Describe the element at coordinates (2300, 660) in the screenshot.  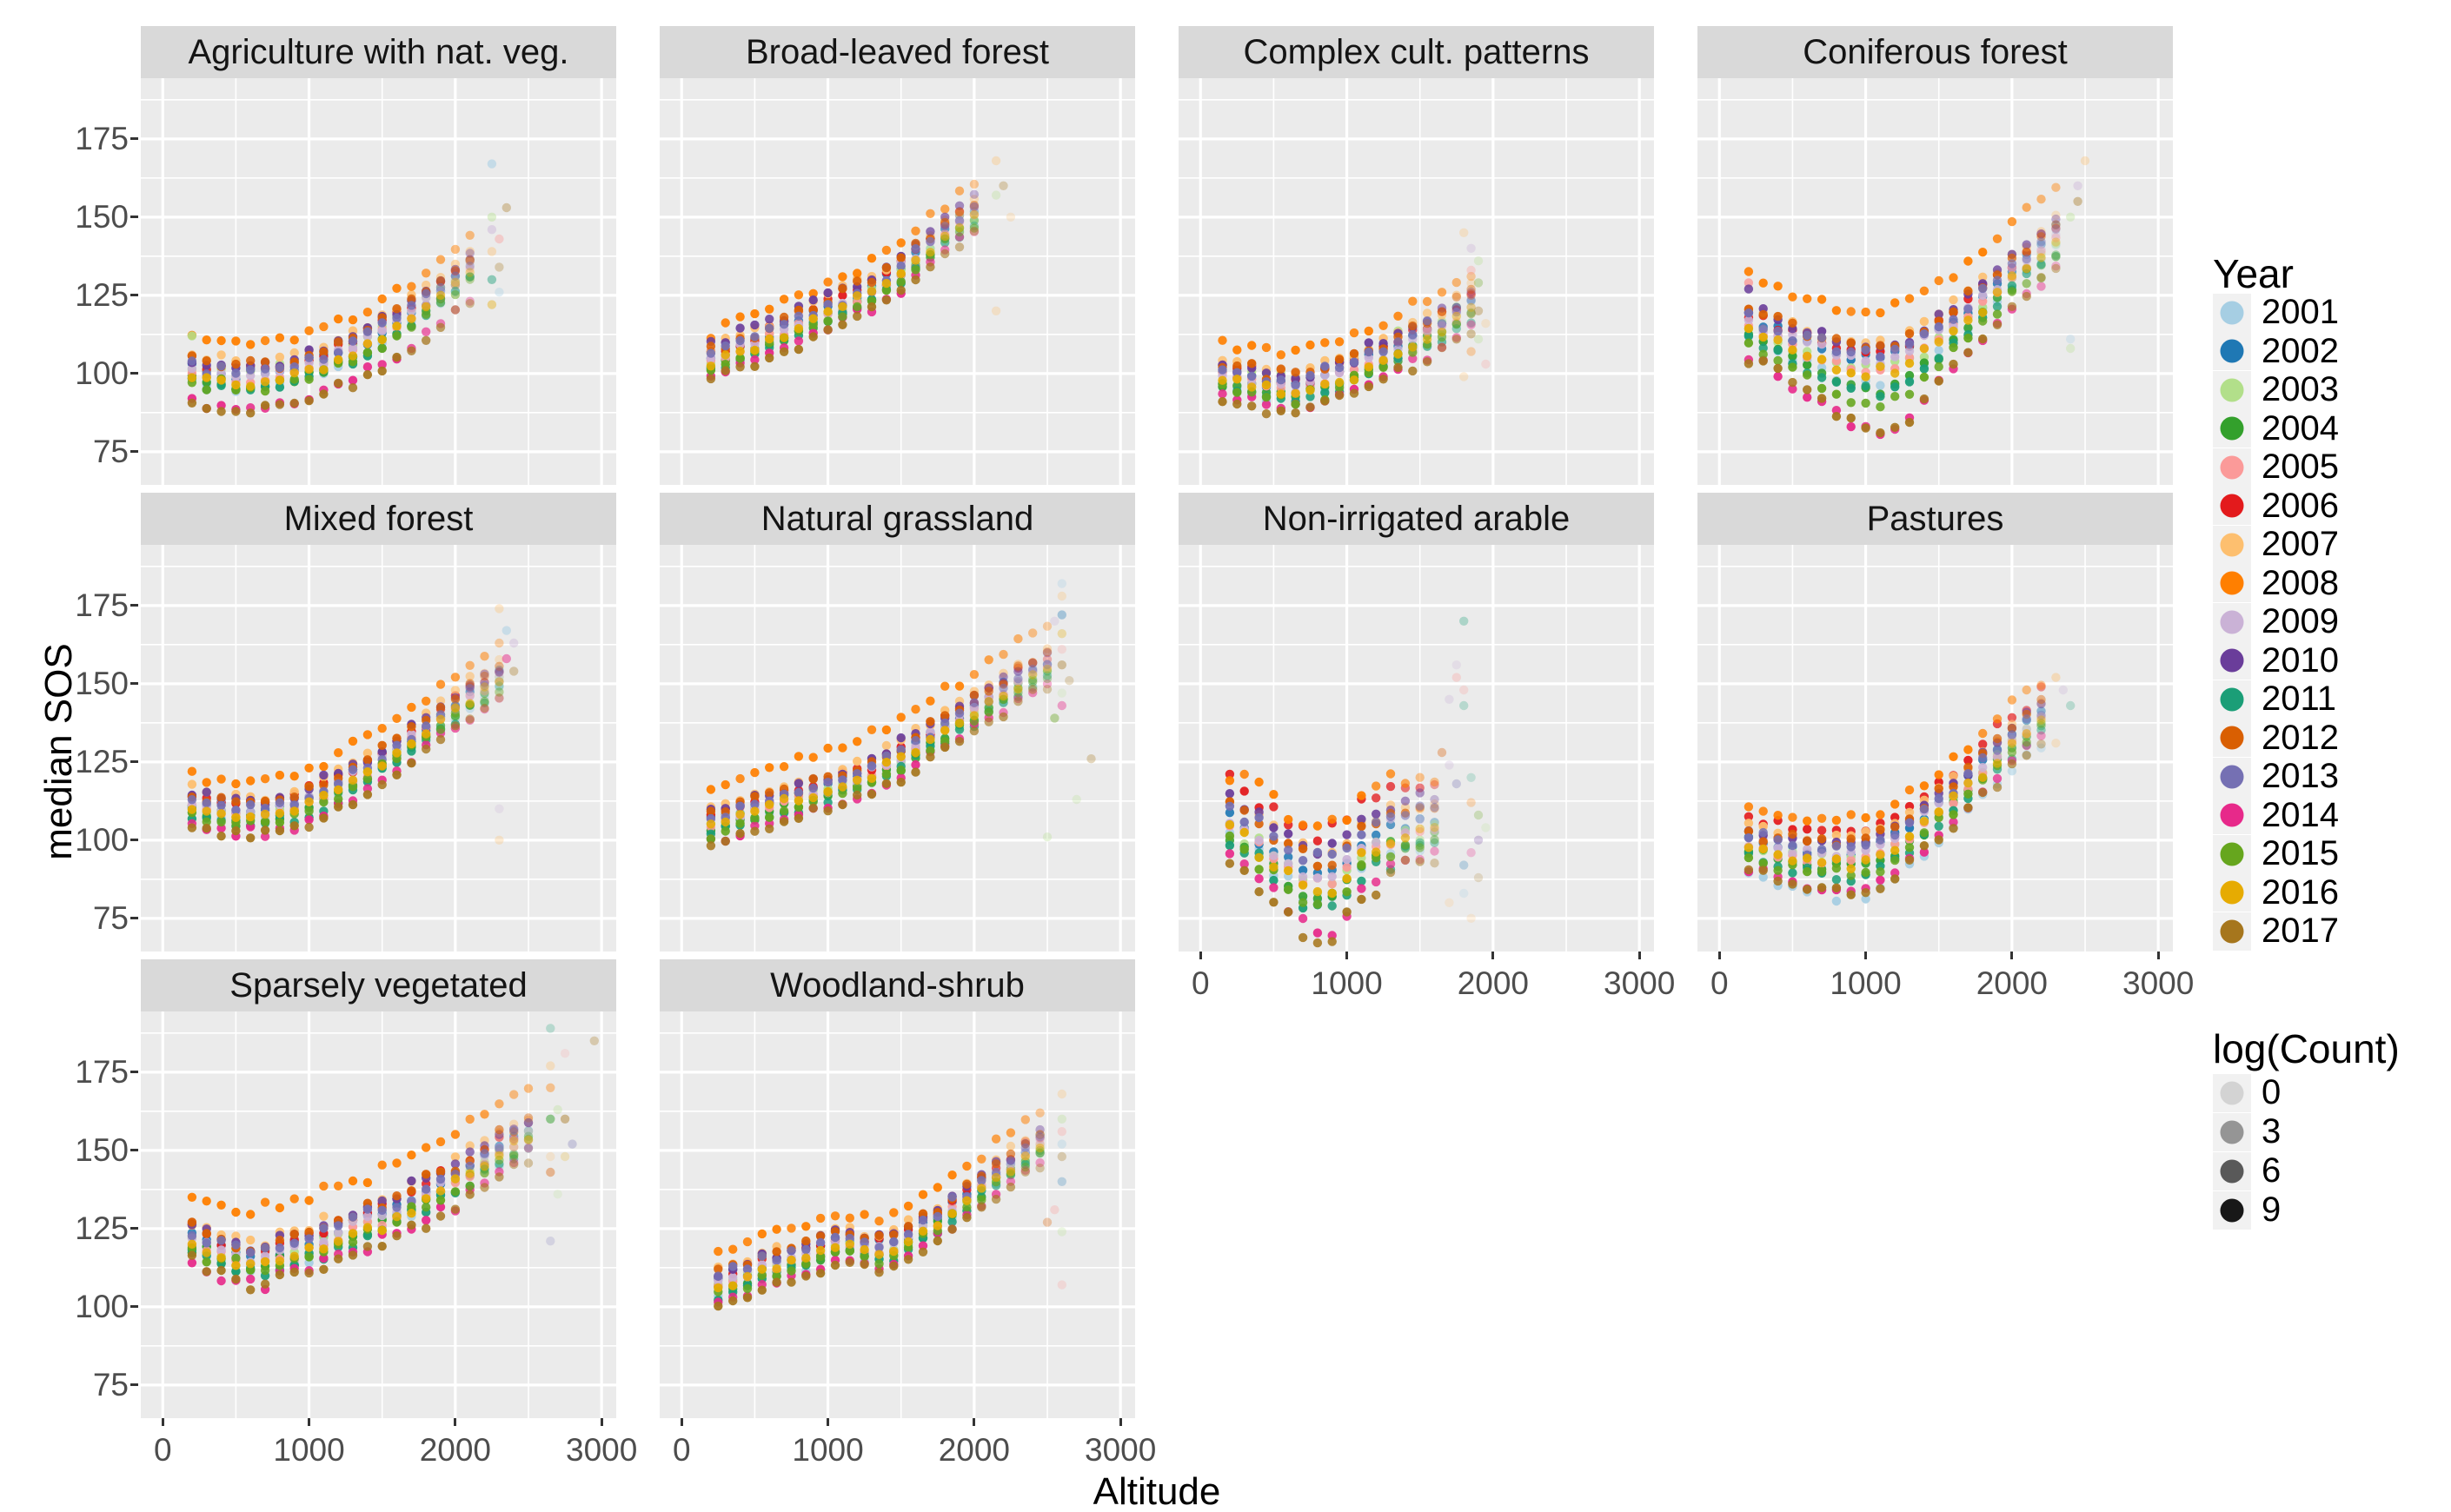
I see `legend-label: 2010` at that location.